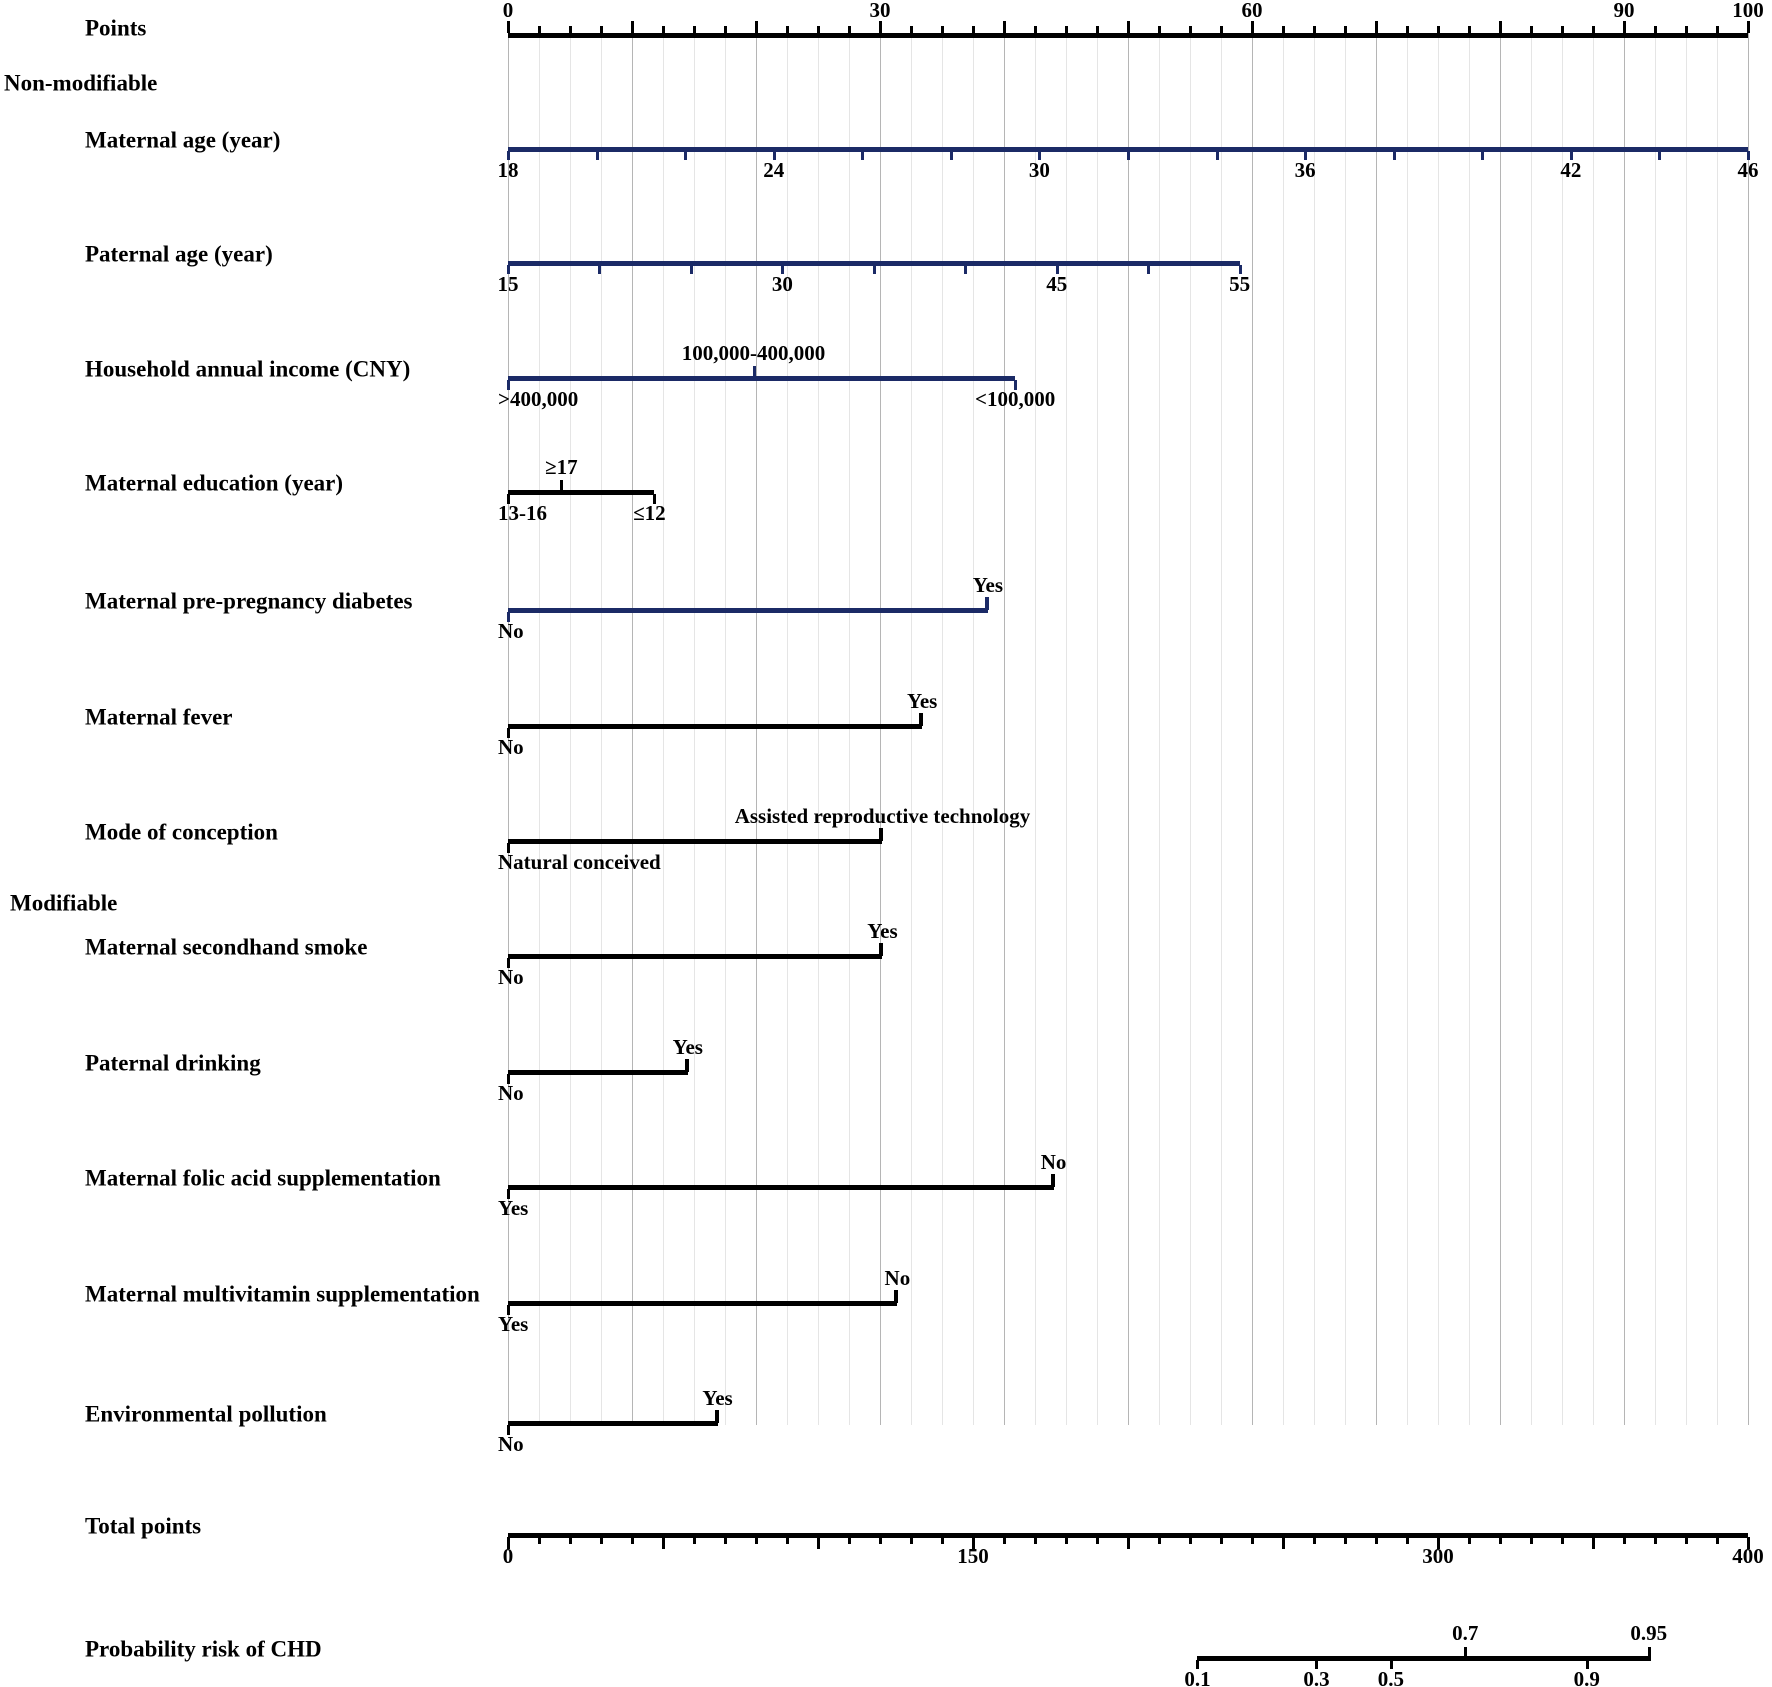  What do you see at coordinates (116, 28) in the screenshot?
I see `axis-title-points: Points` at bounding box center [116, 28].